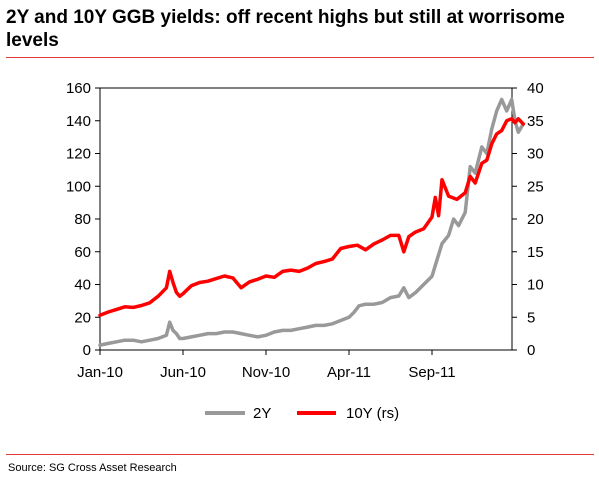  What do you see at coordinates (82, 252) in the screenshot?
I see `left-tick-label: 60` at bounding box center [82, 252].